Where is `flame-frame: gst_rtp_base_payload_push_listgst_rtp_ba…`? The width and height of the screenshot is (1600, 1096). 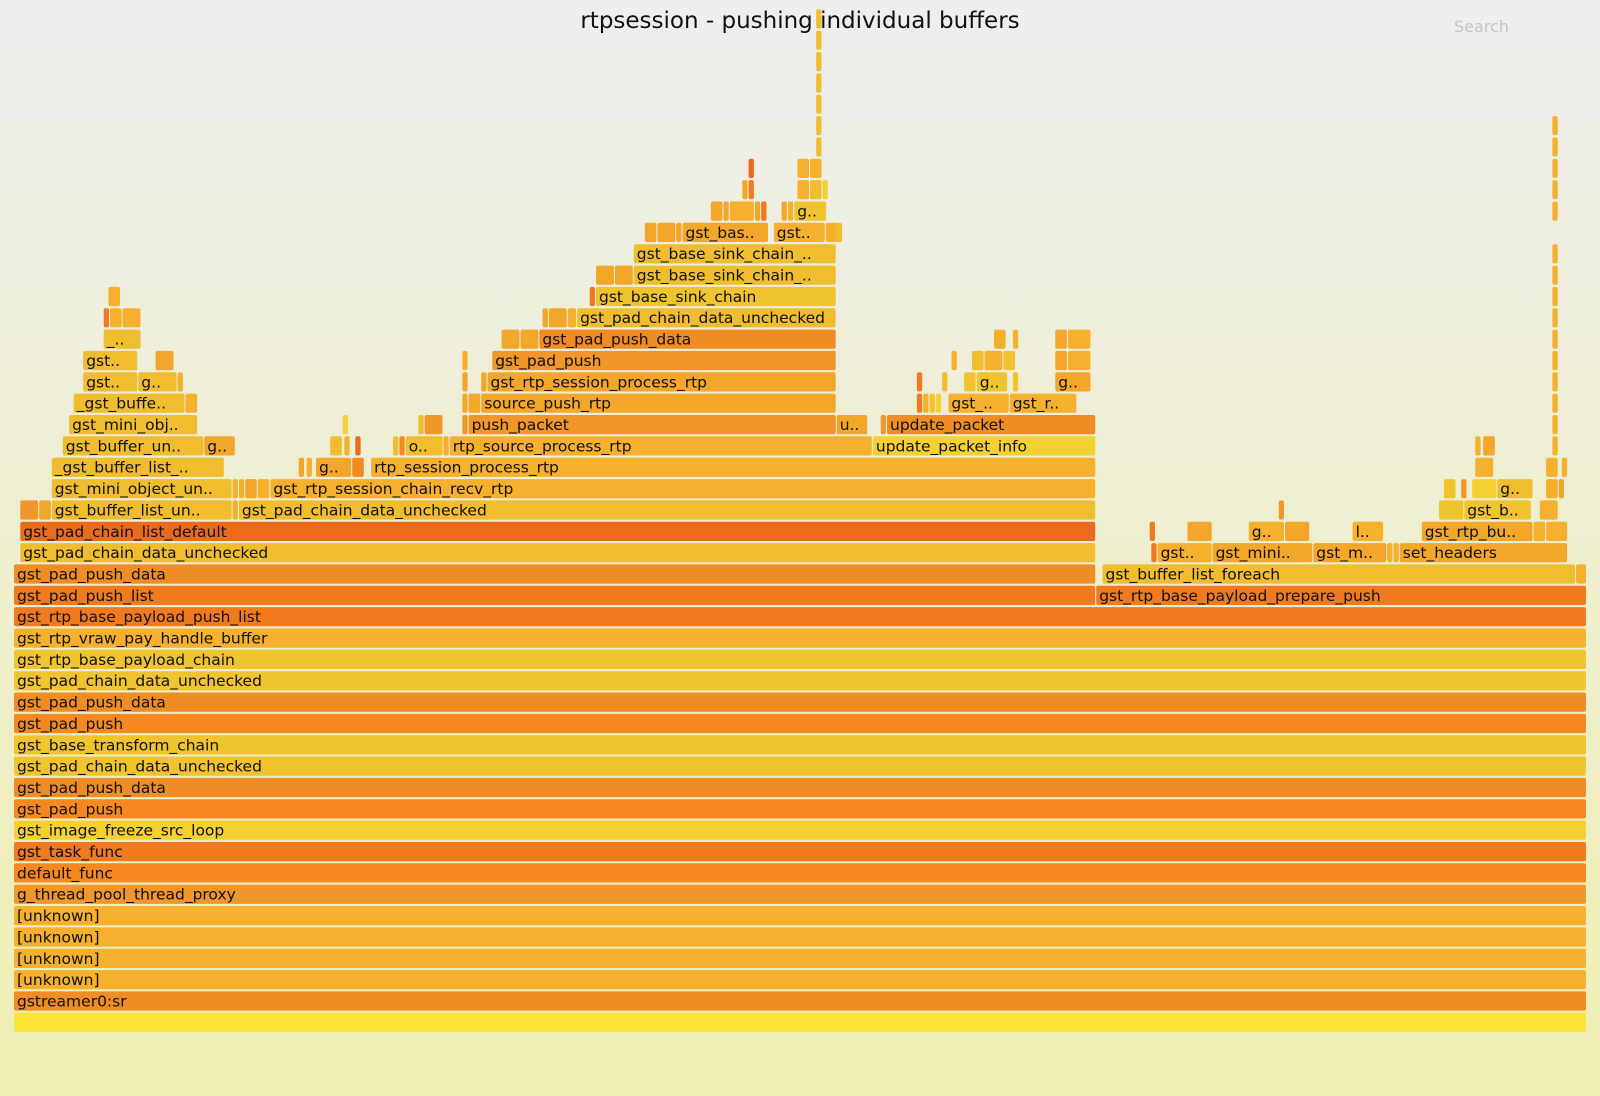 flame-frame: gst_rtp_base_payload_push_listgst_rtp_ba… is located at coordinates (800, 617).